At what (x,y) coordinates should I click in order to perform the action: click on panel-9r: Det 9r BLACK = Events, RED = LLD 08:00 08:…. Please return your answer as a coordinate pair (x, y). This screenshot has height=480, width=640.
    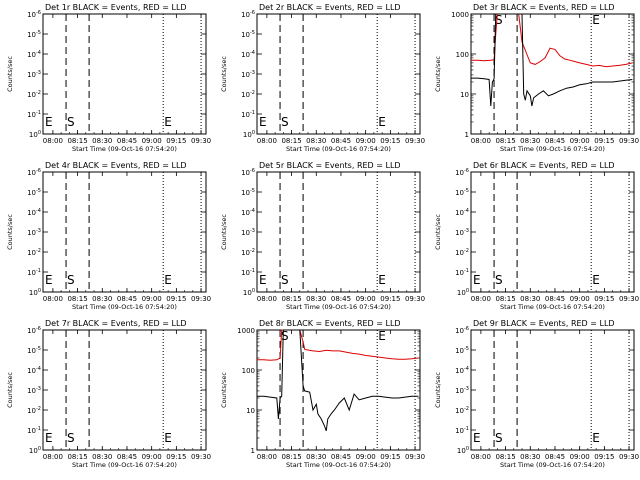
    Looking at the image, I should click on (536, 394).